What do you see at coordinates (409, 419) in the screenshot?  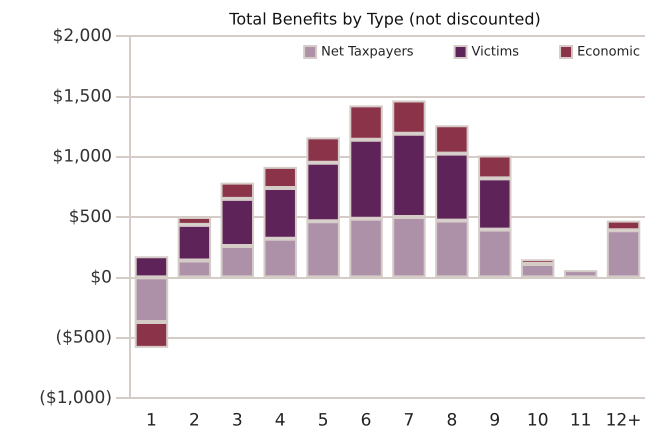 I see `x-tick-label: 7` at bounding box center [409, 419].